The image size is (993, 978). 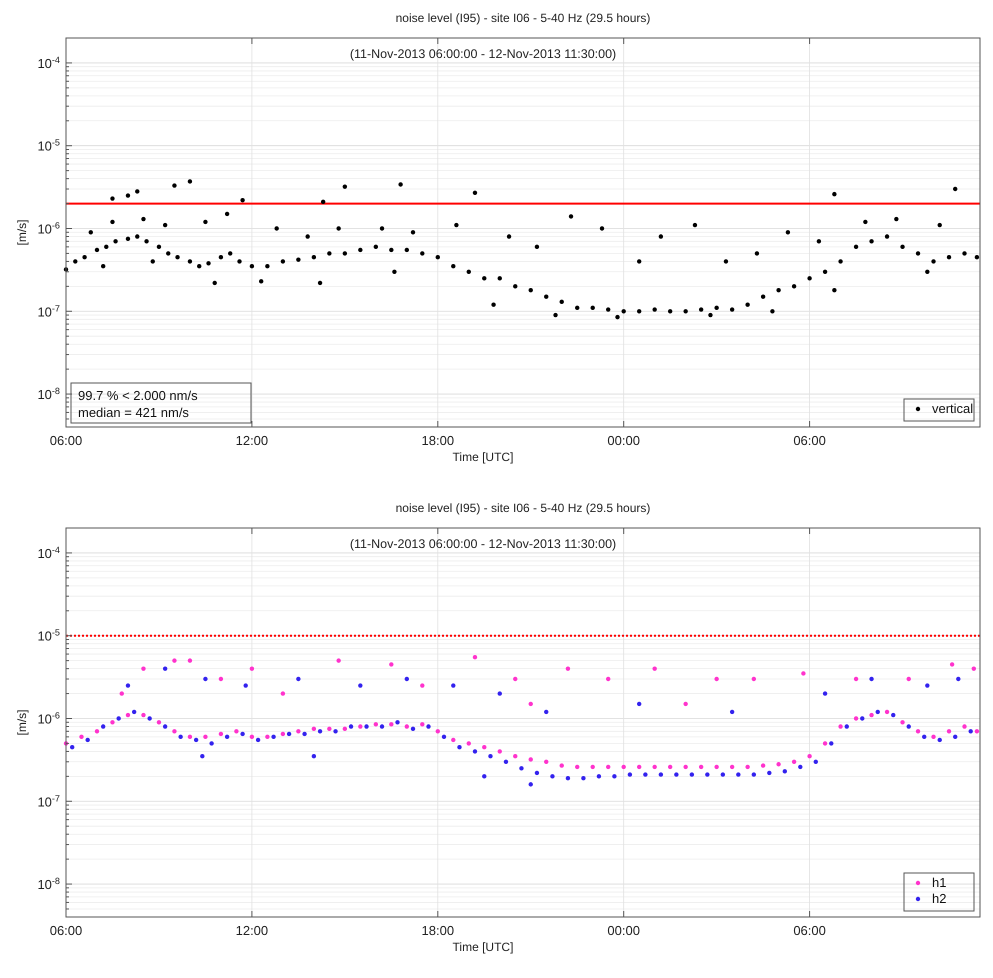 I want to click on annotation: 99.7 % < 2.000 nm/s, so click(x=138, y=395).